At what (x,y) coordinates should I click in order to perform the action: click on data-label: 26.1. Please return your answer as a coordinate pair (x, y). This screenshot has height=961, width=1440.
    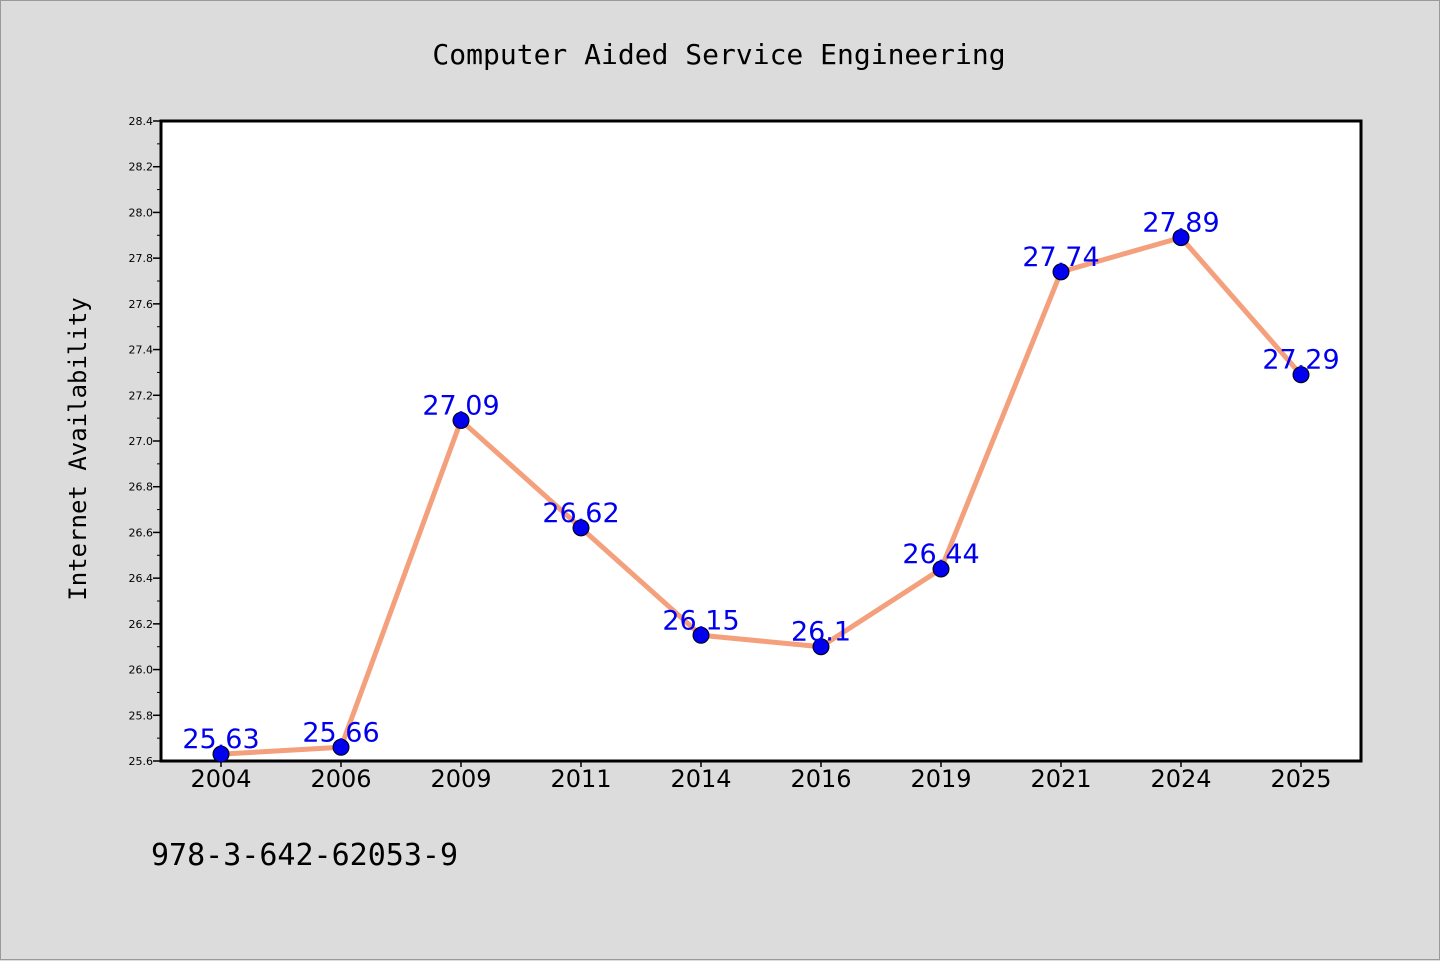
    Looking at the image, I should click on (821, 632).